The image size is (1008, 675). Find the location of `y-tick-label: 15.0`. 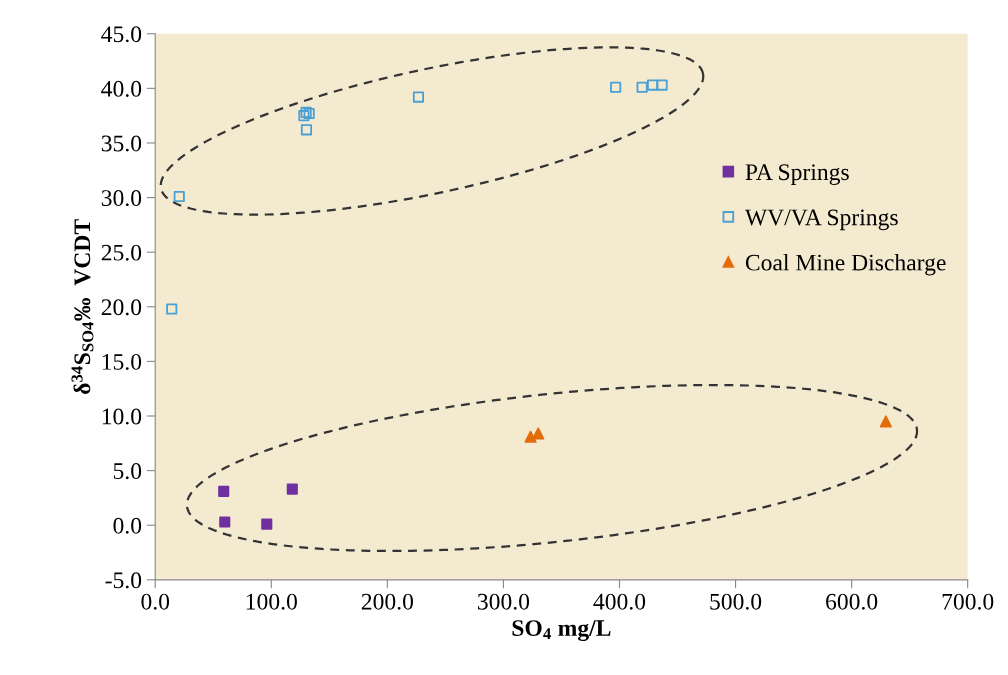

y-tick-label: 15.0 is located at coordinates (122, 361).